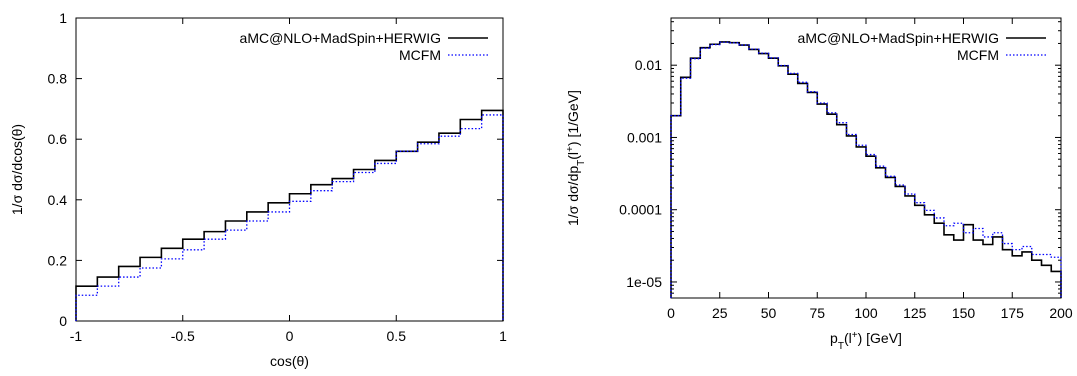  I want to click on y-tick-label: 1e-05, so click(644, 282).